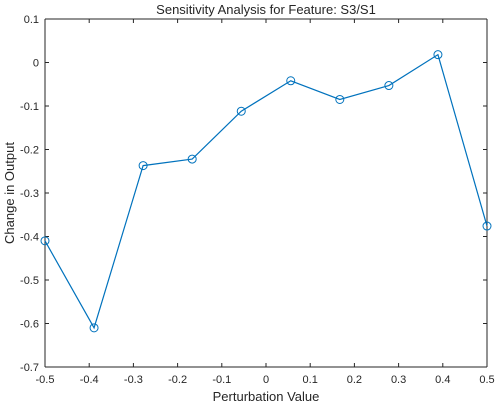  What do you see at coordinates (29, 107) in the screenshot?
I see `y-tick-label: -0.1` at bounding box center [29, 107].